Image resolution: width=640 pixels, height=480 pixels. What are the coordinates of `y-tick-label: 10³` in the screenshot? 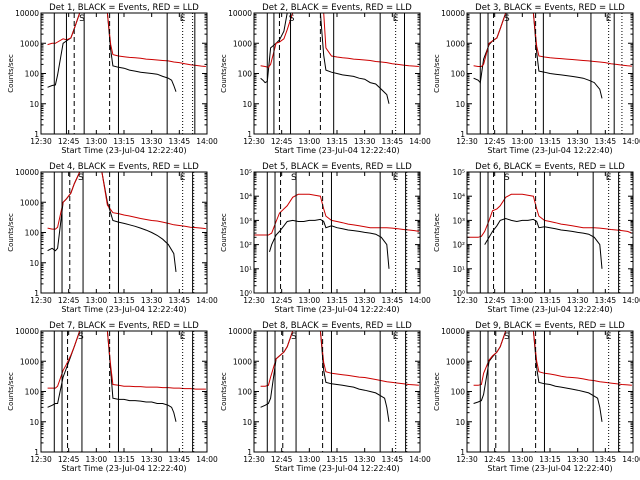 It's located at (245, 220).